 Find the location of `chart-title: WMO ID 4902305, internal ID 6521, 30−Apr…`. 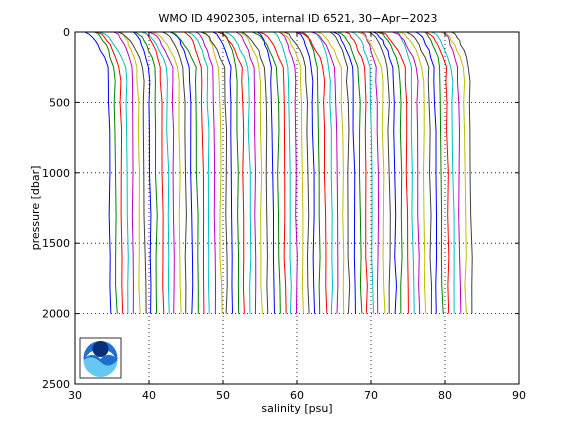

chart-title: WMO ID 4902305, internal ID 6521, 30−Apr… is located at coordinates (297, 18).